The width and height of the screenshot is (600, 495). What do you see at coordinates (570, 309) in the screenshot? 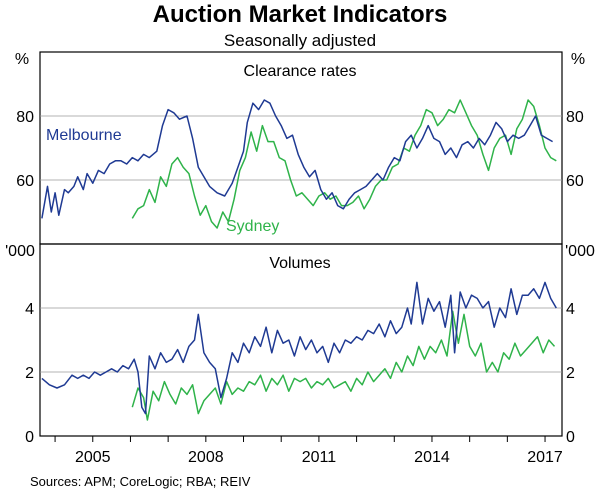
I see `y-tick-label-right: 4` at bounding box center [570, 309].